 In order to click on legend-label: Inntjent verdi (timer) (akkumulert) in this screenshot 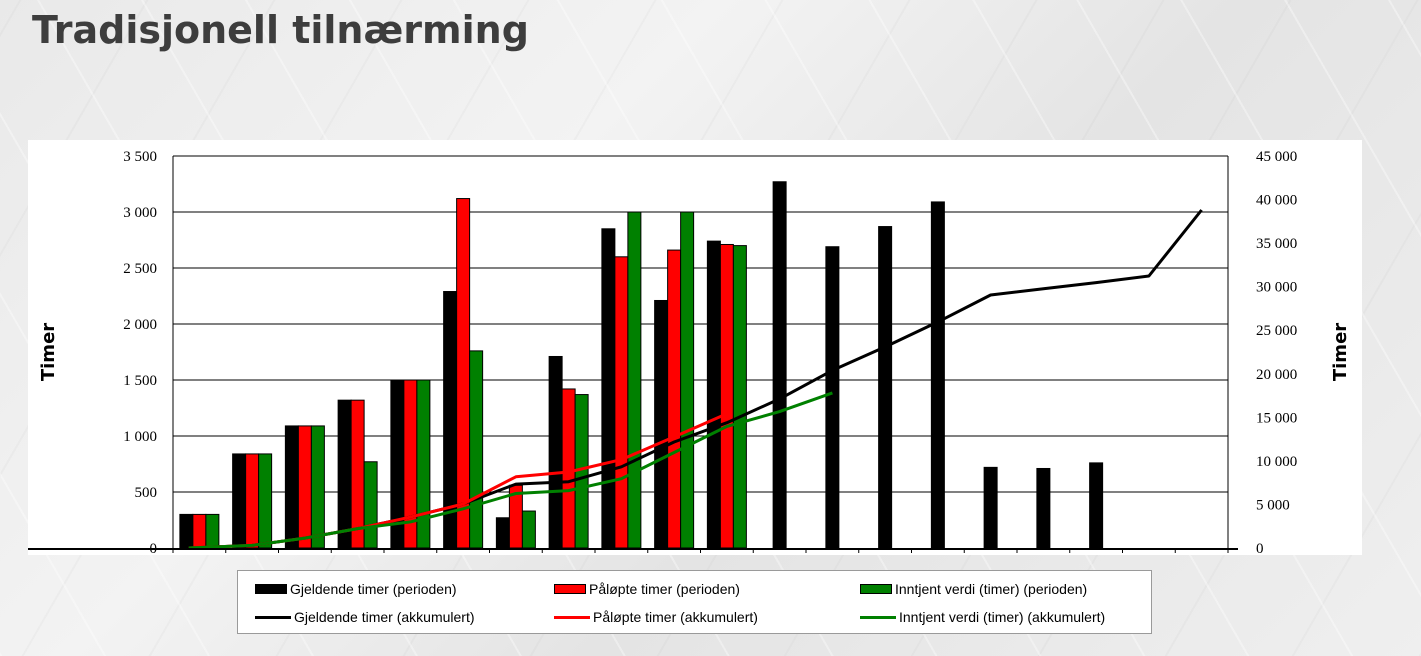, I will do `click(1002, 617)`.